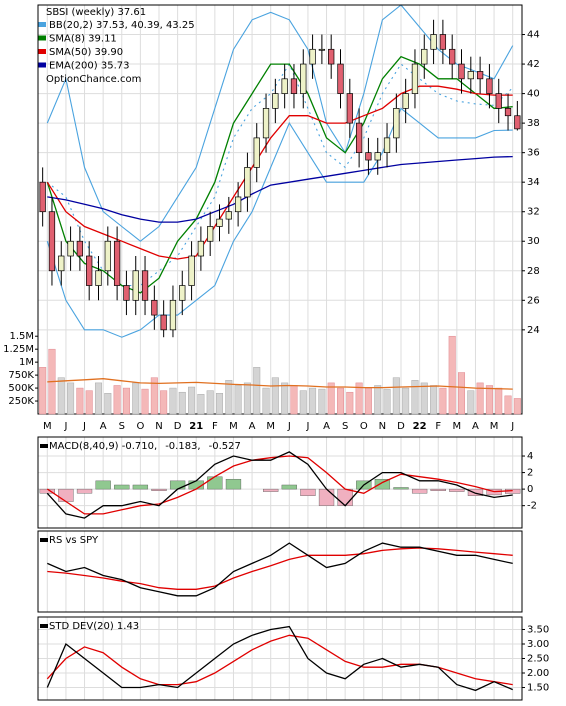  I want to click on y-tick-label: 24, so click(533, 330).